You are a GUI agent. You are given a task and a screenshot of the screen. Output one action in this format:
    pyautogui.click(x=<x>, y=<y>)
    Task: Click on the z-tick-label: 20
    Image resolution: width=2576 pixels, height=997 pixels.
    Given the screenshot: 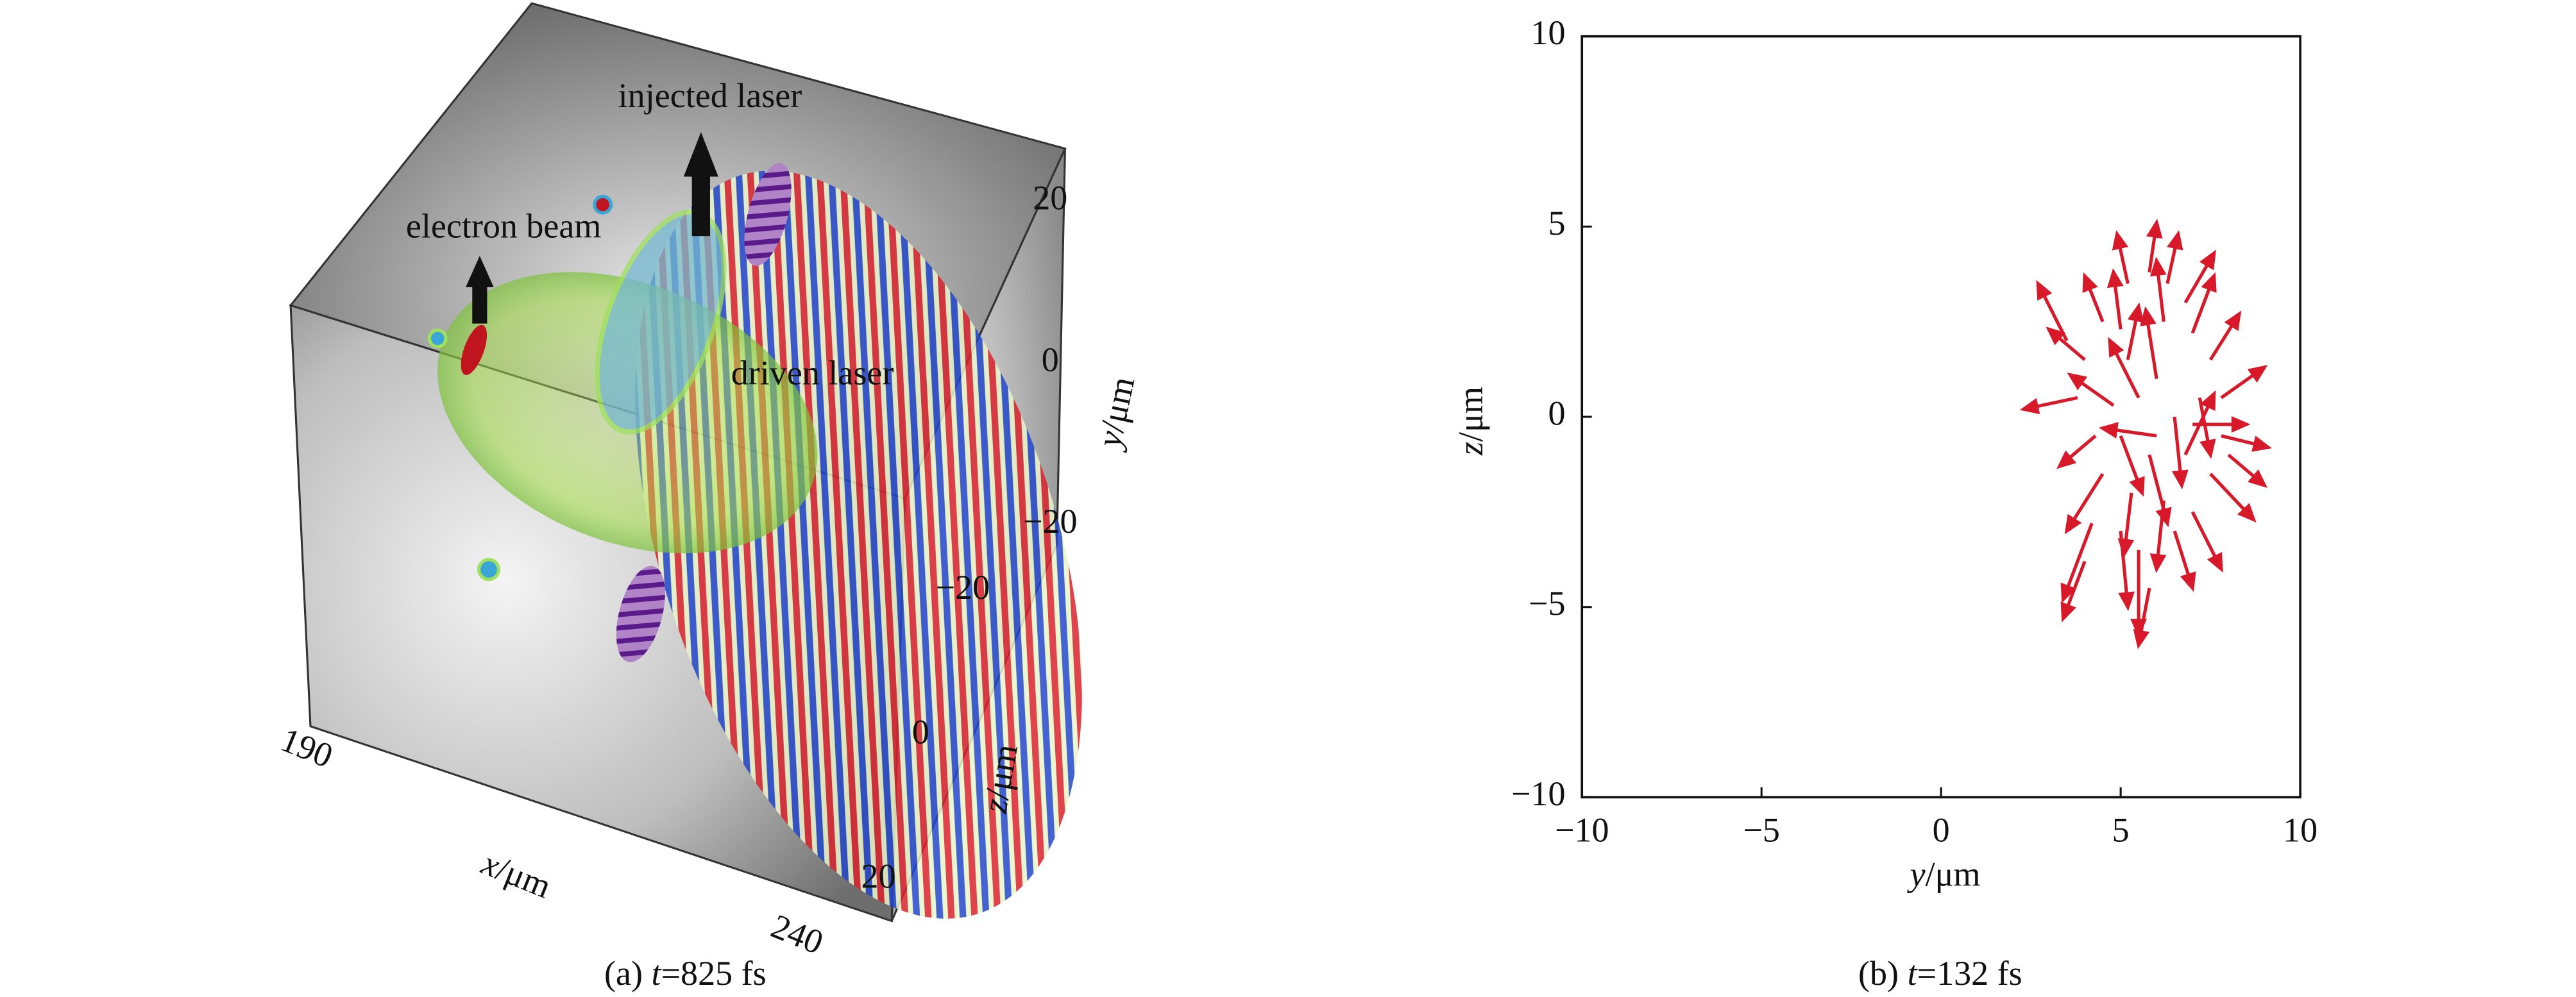 What is the action you would take?
    pyautogui.click(x=878, y=877)
    